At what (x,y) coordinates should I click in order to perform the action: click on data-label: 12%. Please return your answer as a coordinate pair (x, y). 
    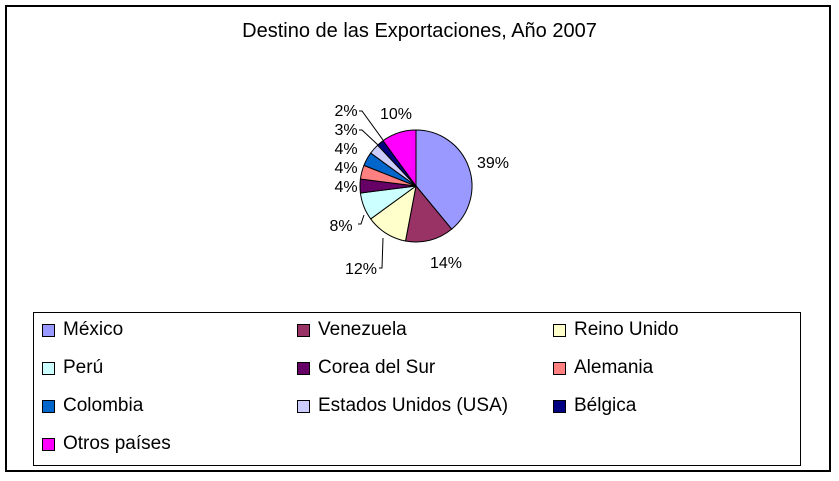
    Looking at the image, I should click on (361, 269).